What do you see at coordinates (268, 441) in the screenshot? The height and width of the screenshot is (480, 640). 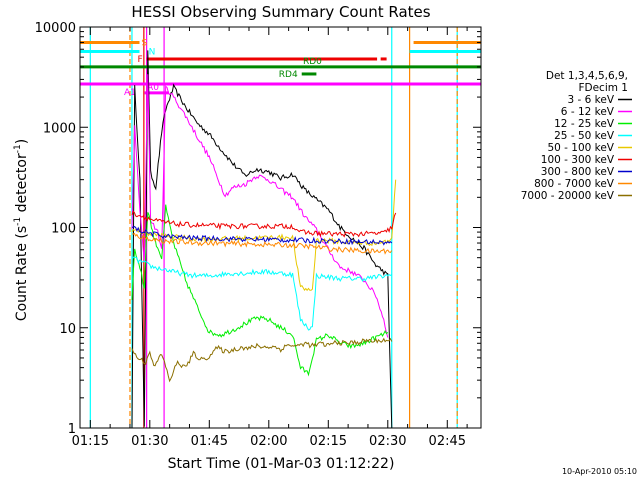 I see `x-tick-label-3: 02:00` at bounding box center [268, 441].